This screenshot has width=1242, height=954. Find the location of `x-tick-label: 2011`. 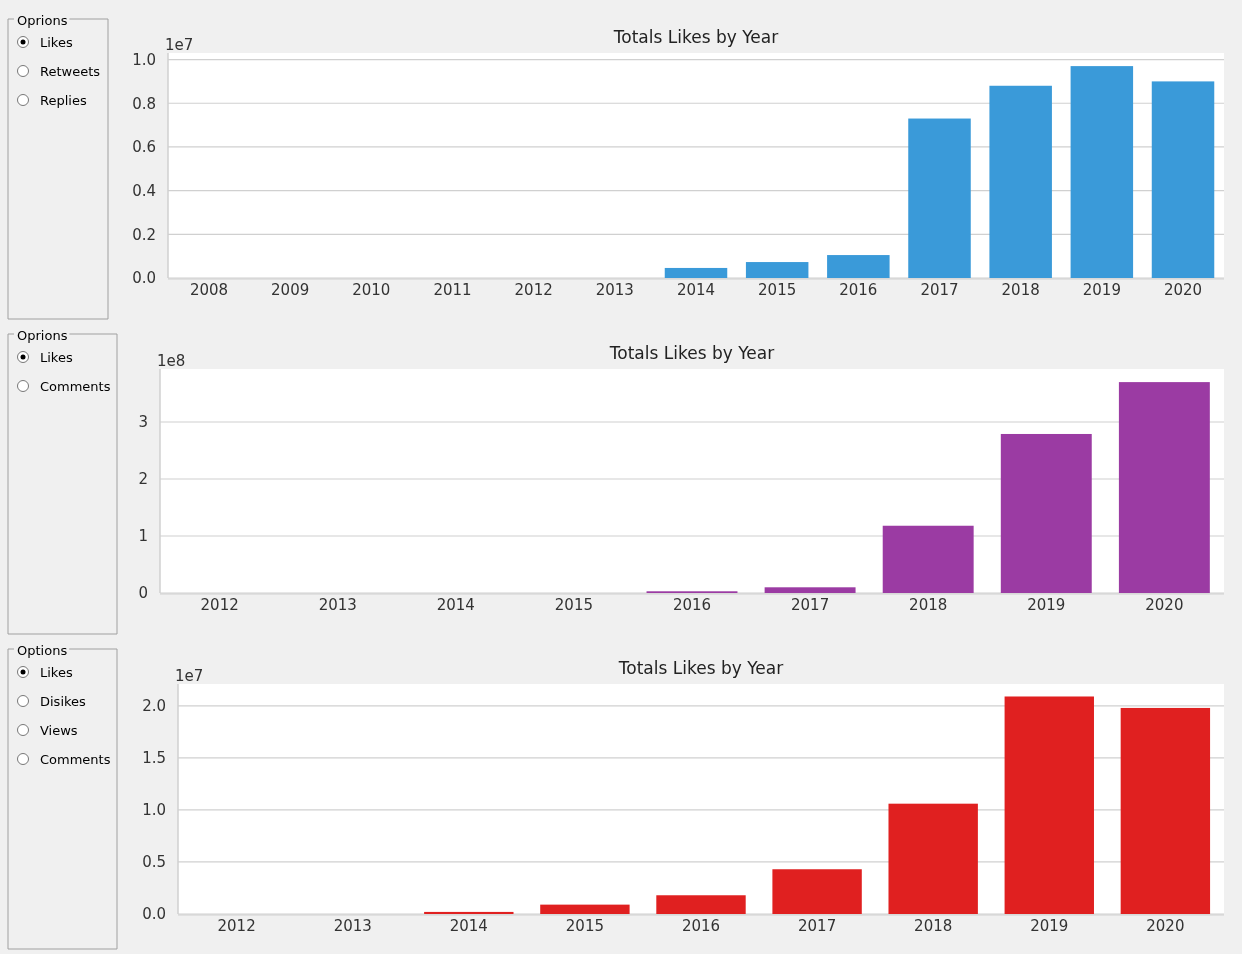

x-tick-label: 2011 is located at coordinates (452, 289).